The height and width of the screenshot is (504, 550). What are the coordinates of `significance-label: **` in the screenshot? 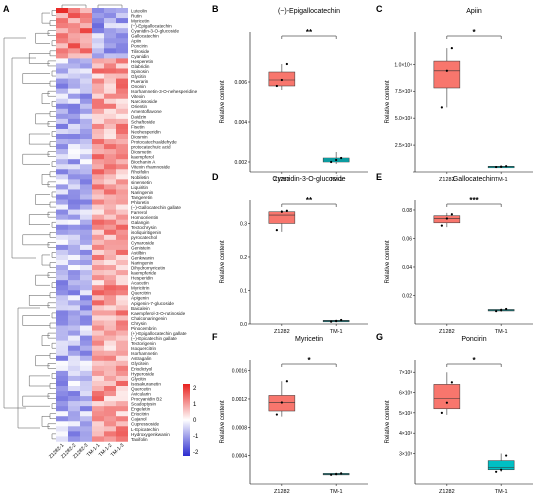 It's located at (309, 200).